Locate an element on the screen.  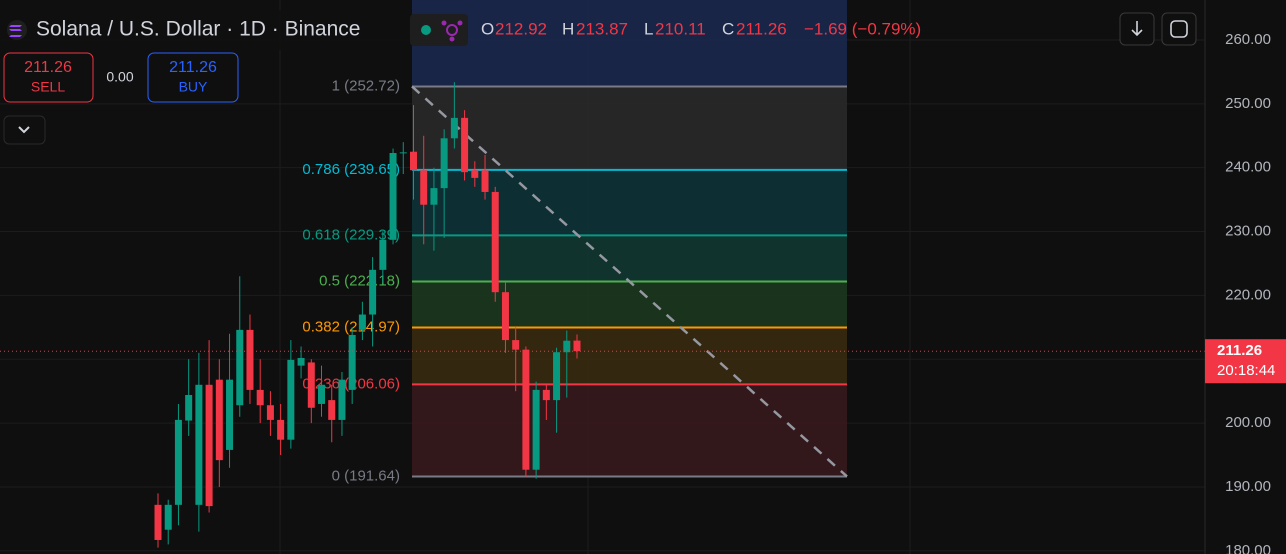
market-status-dot is located at coordinates (426, 30).